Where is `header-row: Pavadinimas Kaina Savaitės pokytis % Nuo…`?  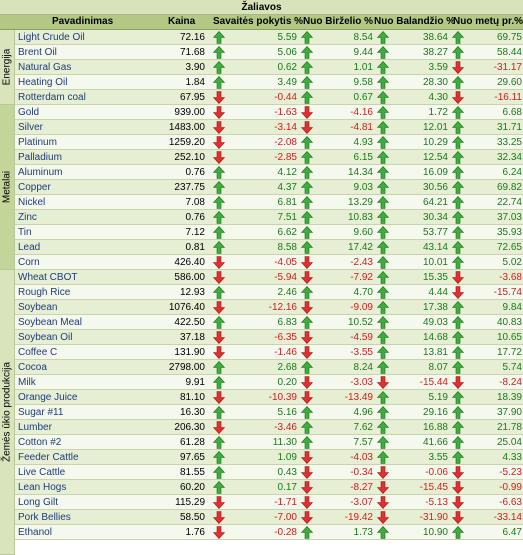
header-row: Pavadinimas Kaina Savaitės pokytis % Nuo… is located at coordinates (261, 22).